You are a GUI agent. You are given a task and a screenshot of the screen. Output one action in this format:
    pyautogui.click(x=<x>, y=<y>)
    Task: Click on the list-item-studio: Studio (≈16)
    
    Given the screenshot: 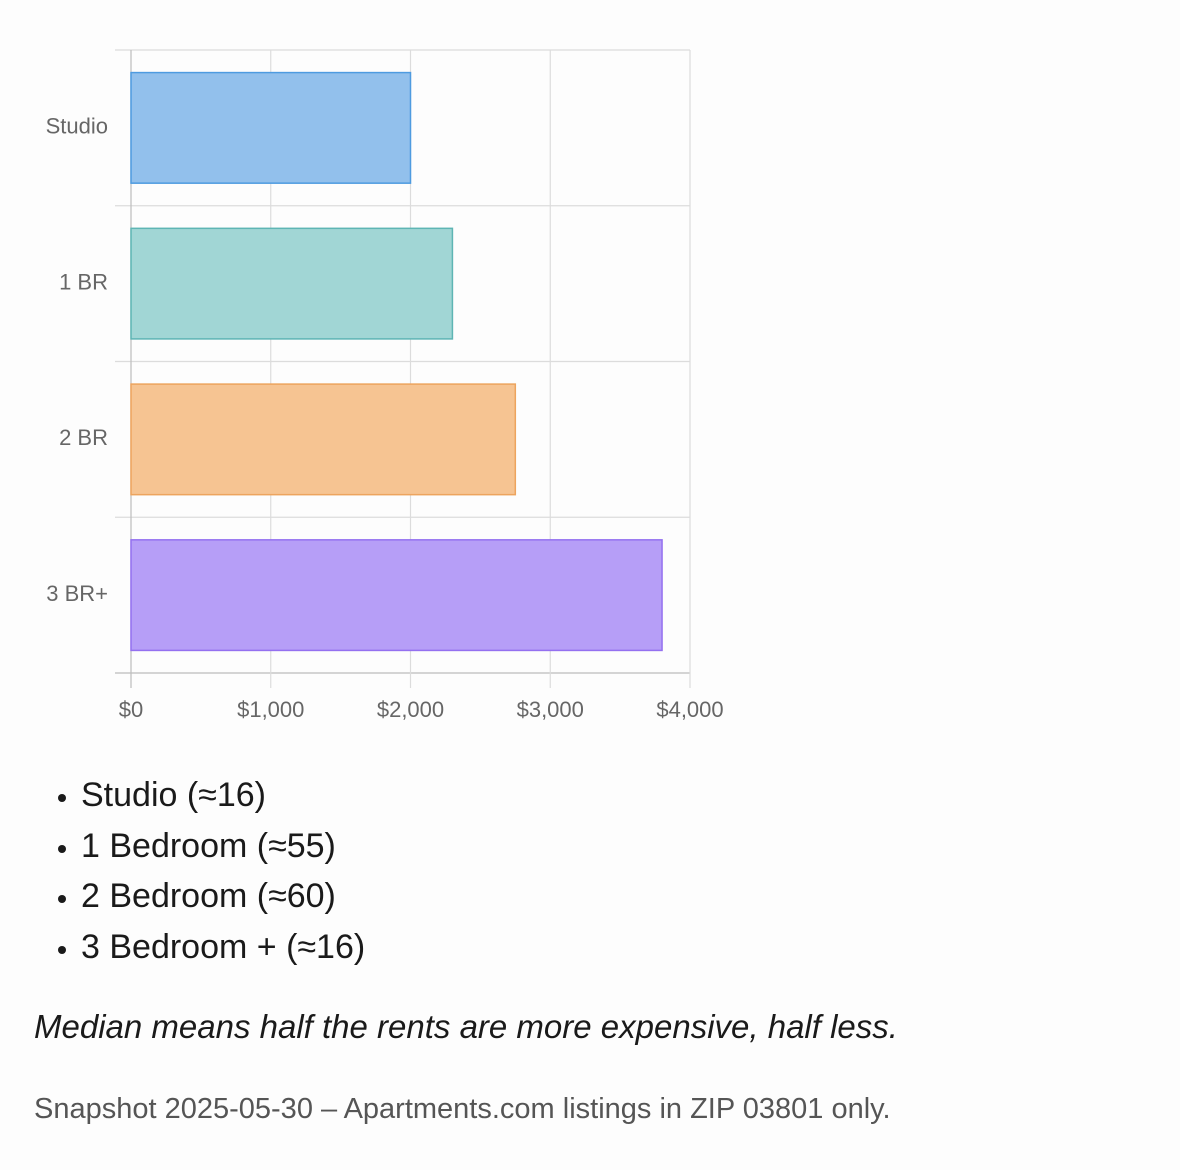 What is the action you would take?
    pyautogui.click(x=223, y=795)
    